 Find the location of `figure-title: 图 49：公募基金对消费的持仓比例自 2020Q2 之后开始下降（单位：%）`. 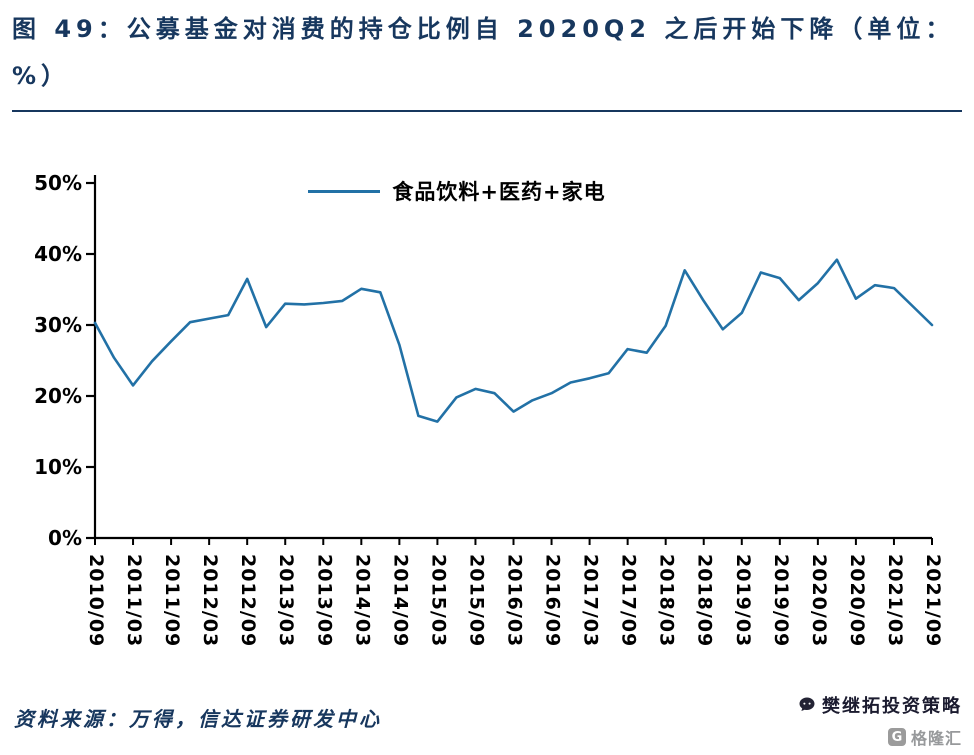

figure-title: 图 49：公募基金对消费的持仓比例自 2020Q2 之后开始下降（单位：%） is located at coordinates (483, 52).